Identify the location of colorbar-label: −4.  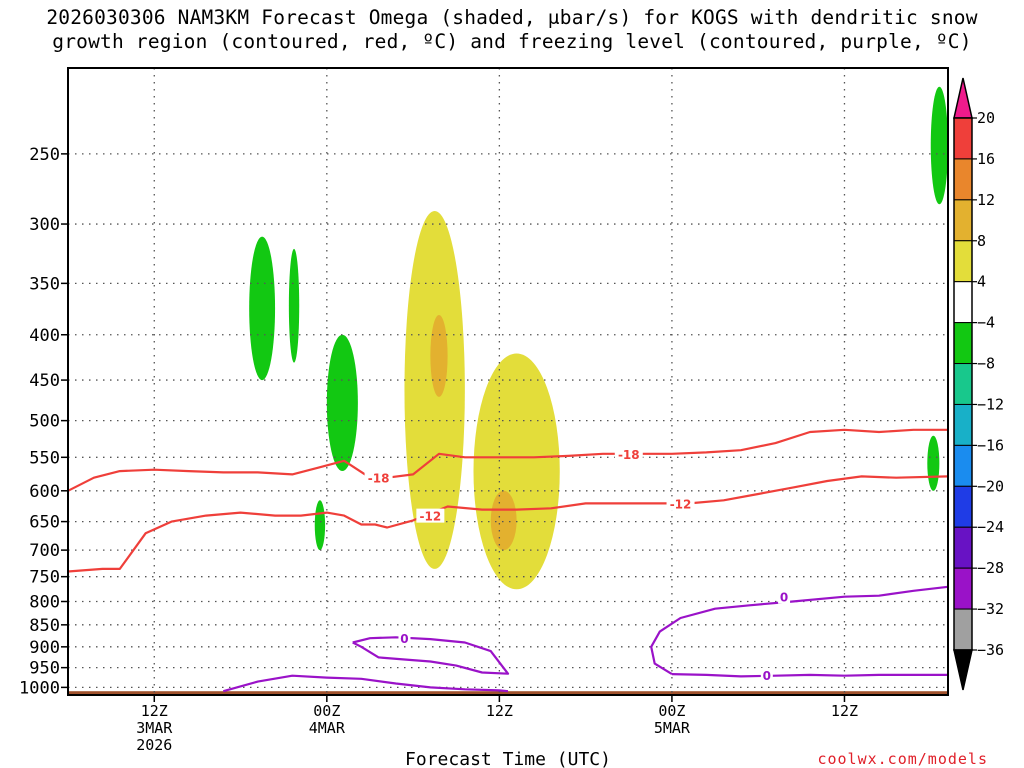
(986, 323).